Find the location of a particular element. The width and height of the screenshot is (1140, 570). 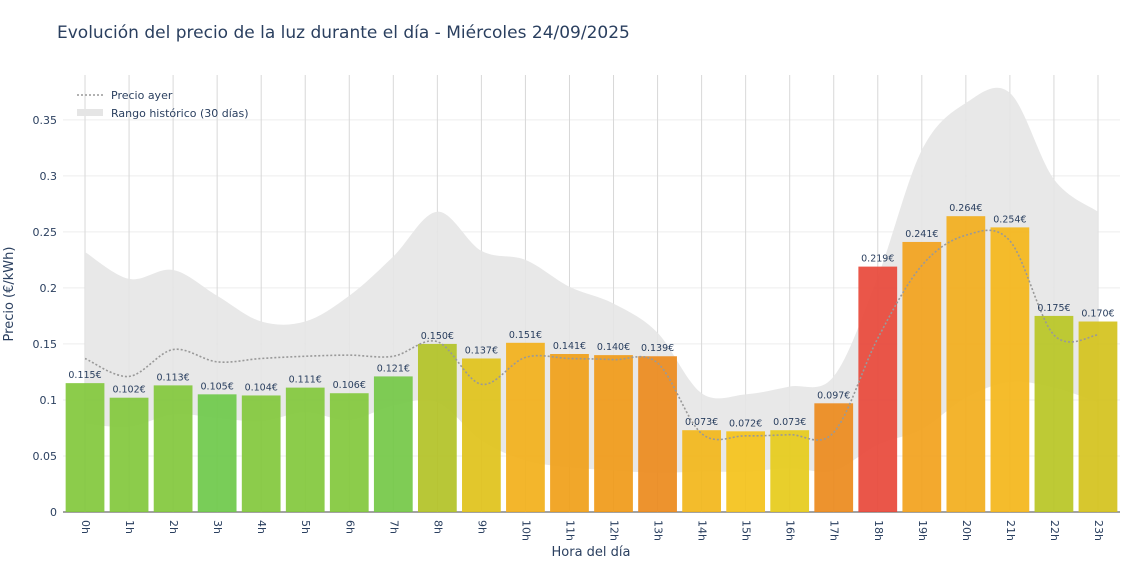

y-tick-label: 0.35 is located at coordinates (45, 120).